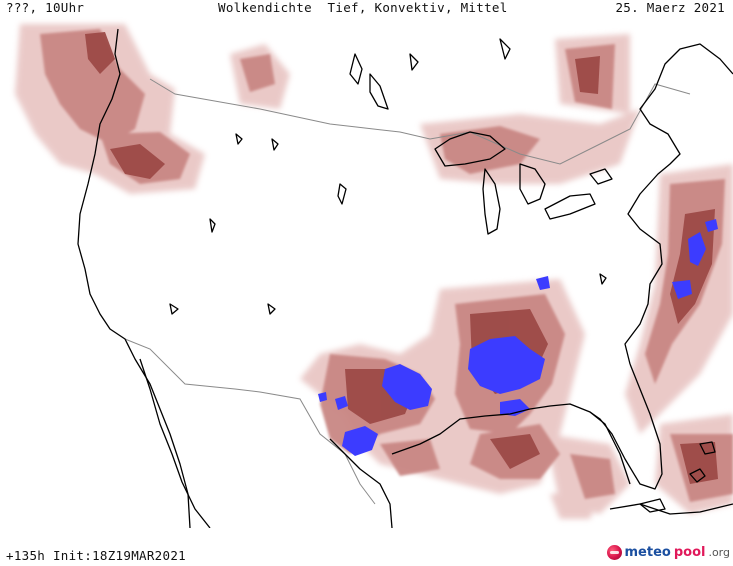 The image size is (733, 566). I want to click on logo-text-meteo: meteo, so click(647, 552).